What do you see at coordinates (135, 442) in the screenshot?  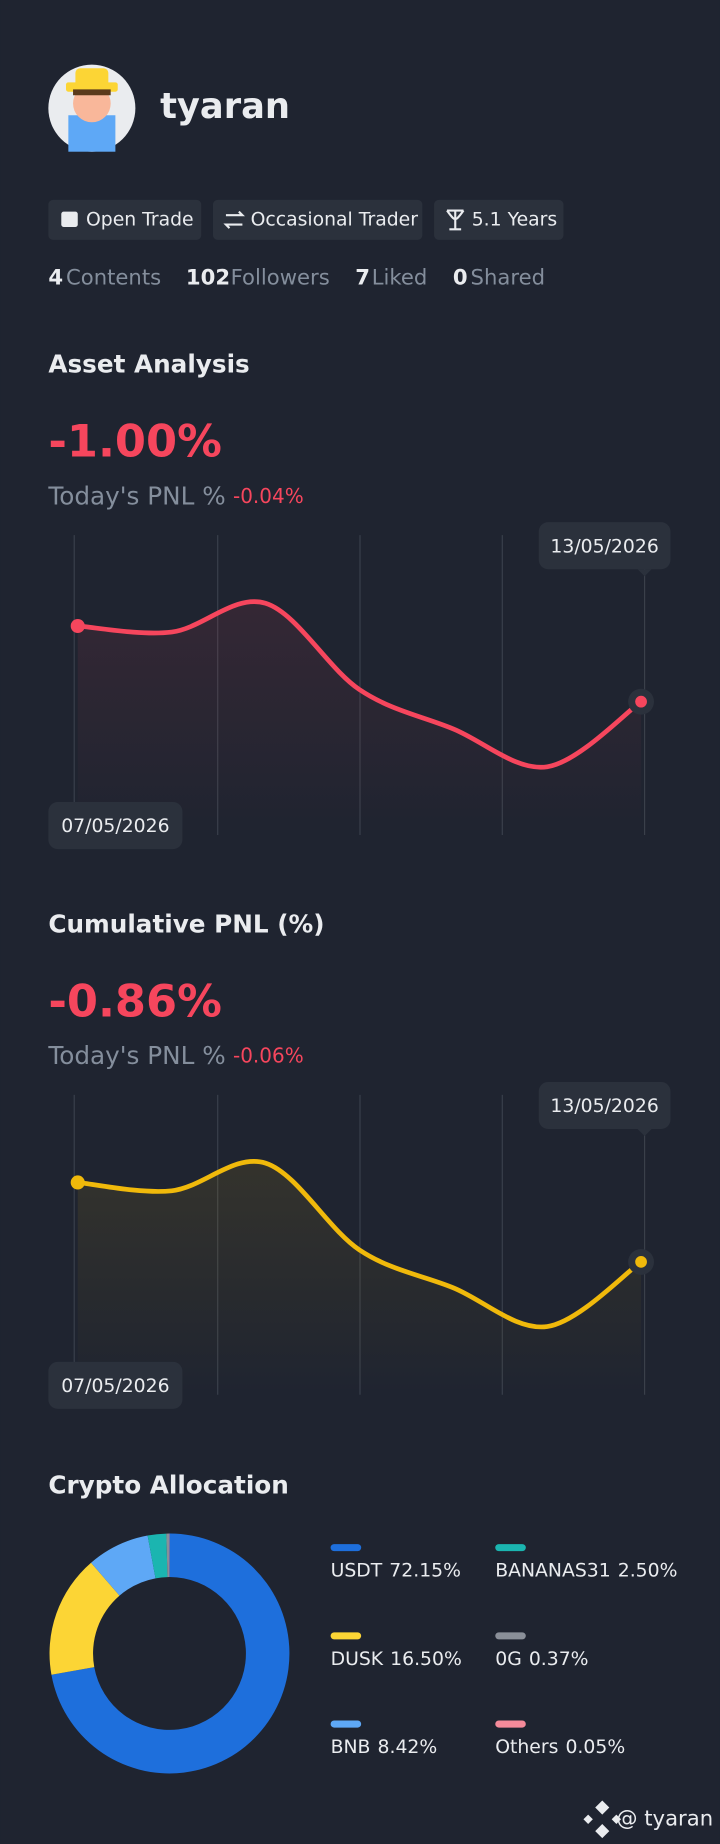 I see `headline-value: -1.00%` at bounding box center [135, 442].